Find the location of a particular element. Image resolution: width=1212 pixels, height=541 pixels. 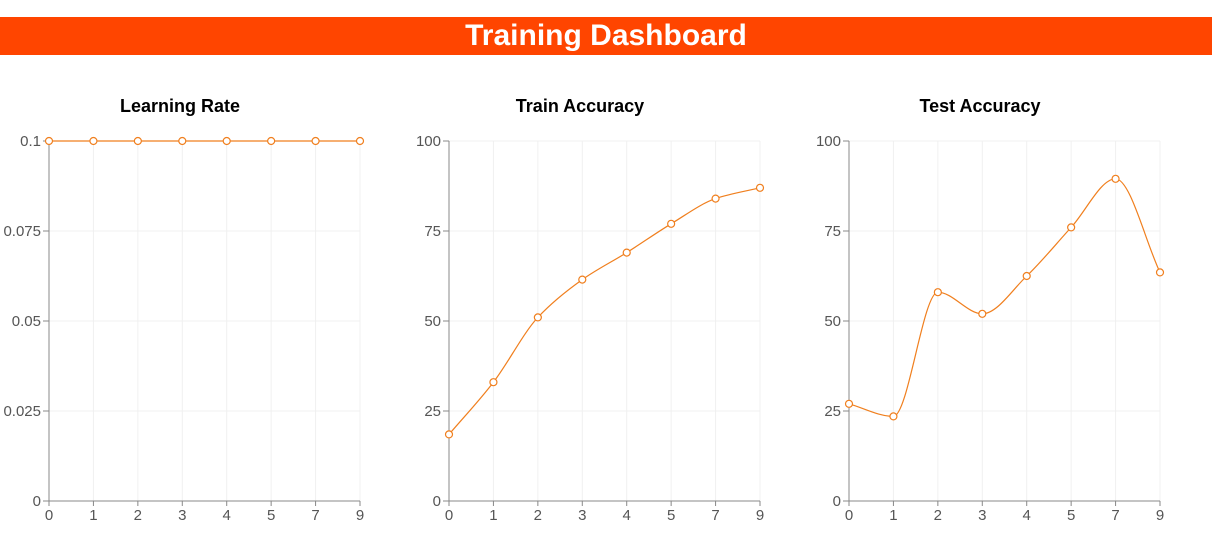

title-banner: Training Dashboard is located at coordinates (606, 36).